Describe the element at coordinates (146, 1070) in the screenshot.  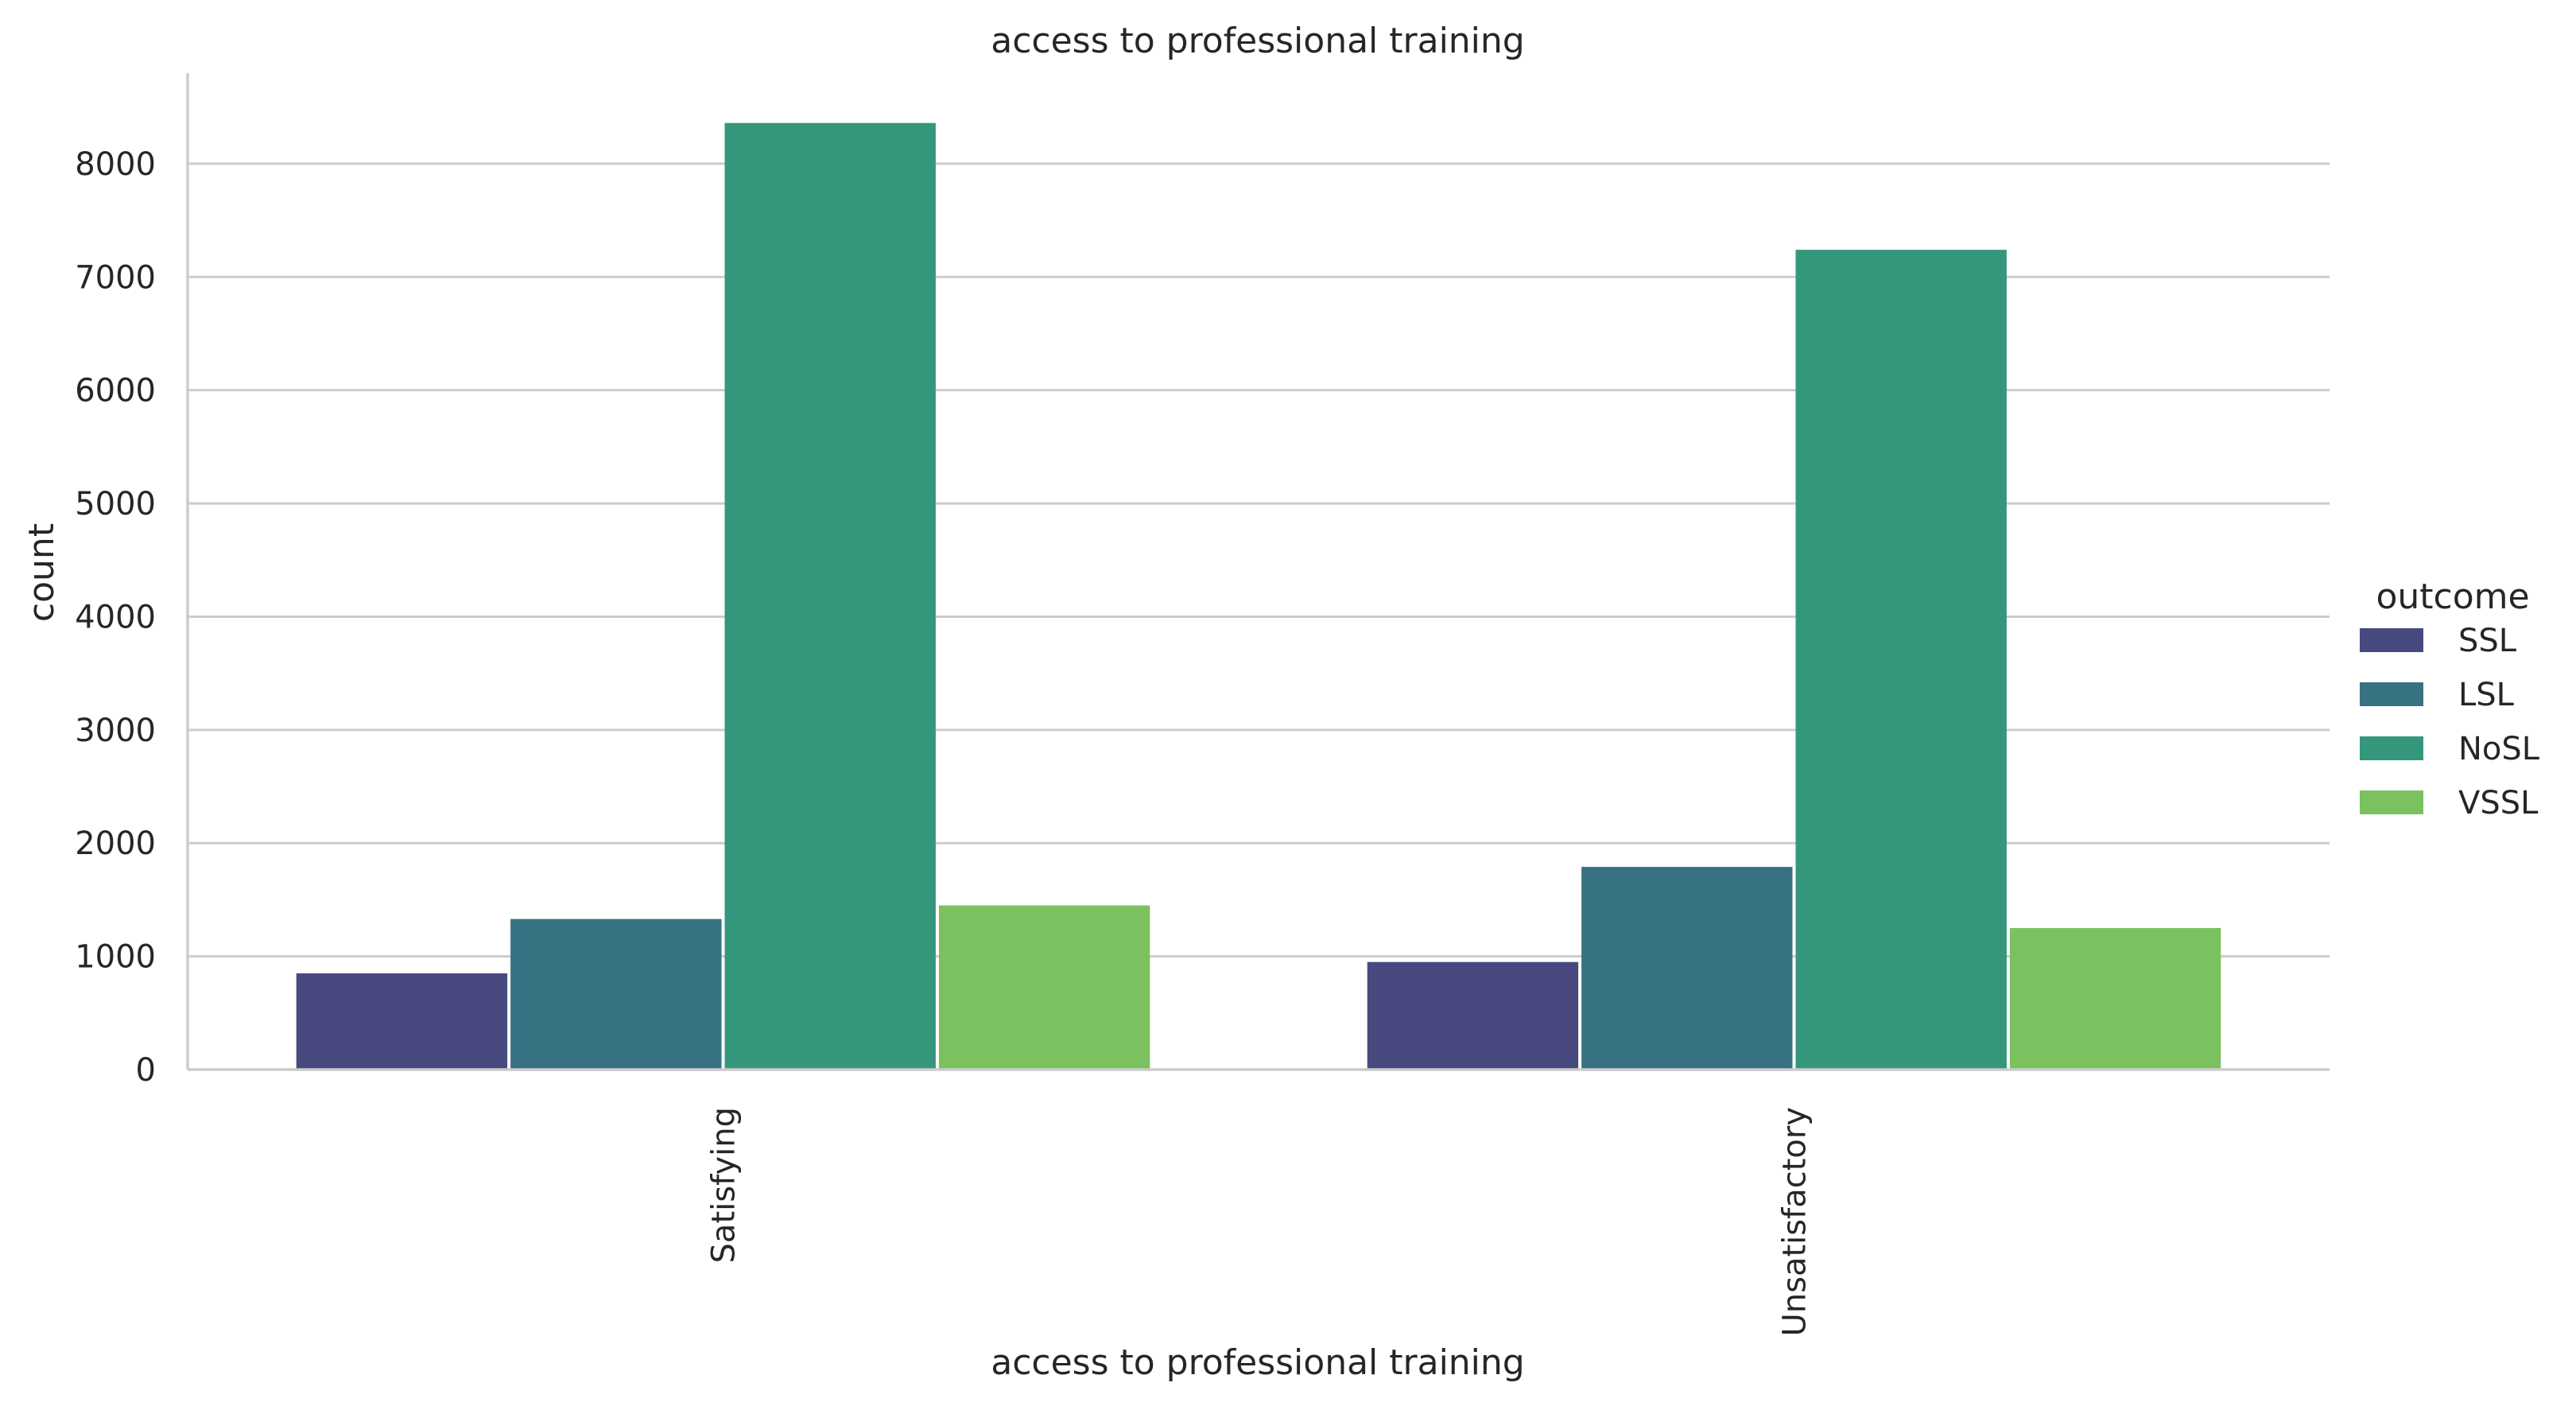
I see `y-tick-label: 0` at that location.